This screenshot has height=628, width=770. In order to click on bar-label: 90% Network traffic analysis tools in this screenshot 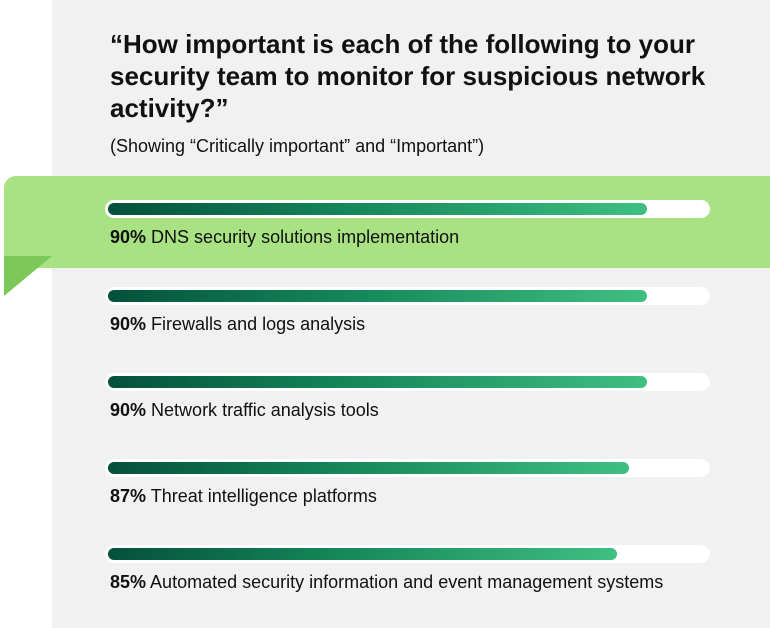, I will do `click(390, 410)`.